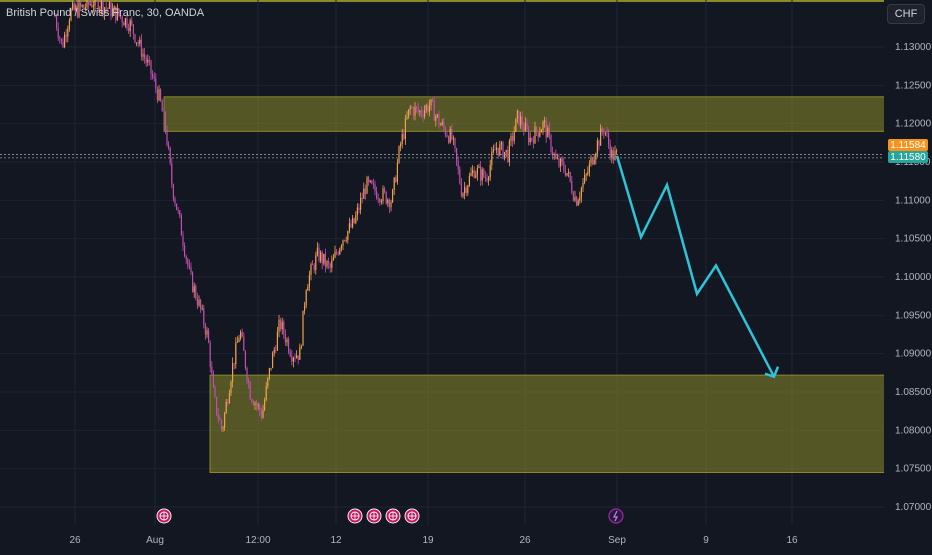  I want to click on y-tick-label: 1.13000, so click(913, 47).